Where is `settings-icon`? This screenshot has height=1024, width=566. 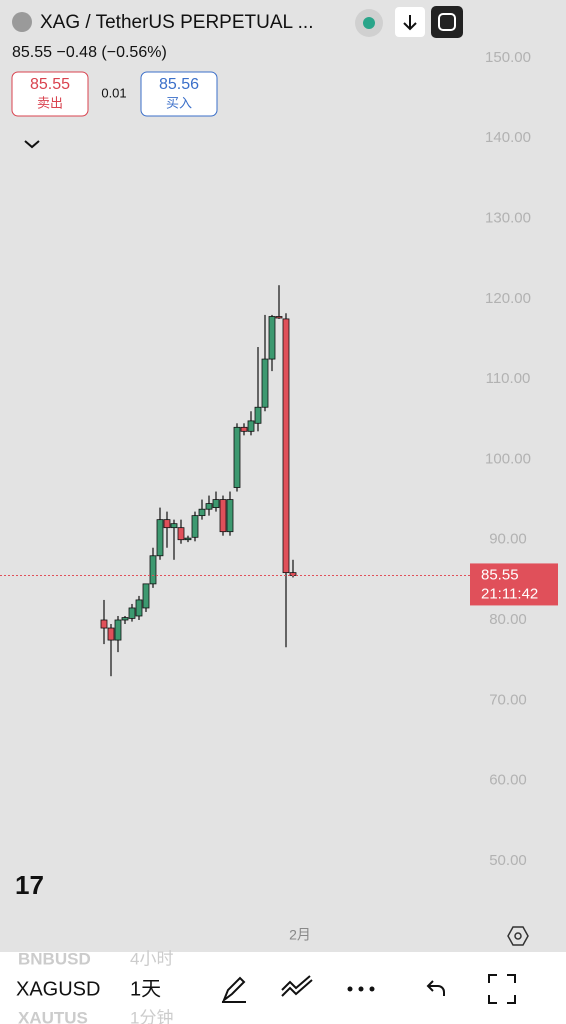 settings-icon is located at coordinates (518, 936).